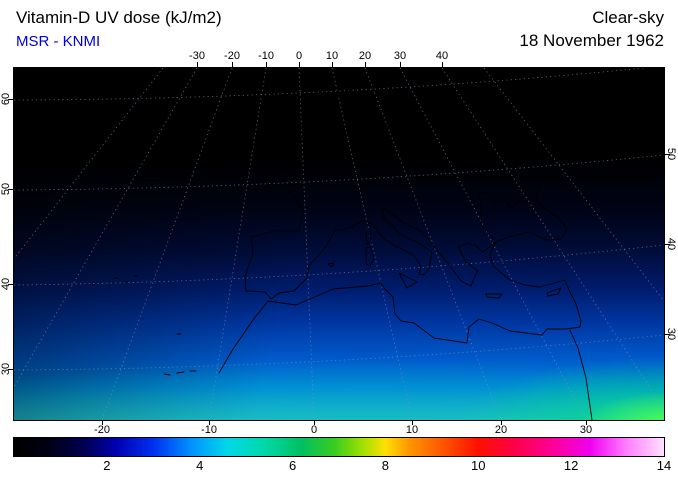 The height and width of the screenshot is (480, 678). What do you see at coordinates (209, 430) in the screenshot?
I see `x-axis-bottom-tick-label: -10` at bounding box center [209, 430].